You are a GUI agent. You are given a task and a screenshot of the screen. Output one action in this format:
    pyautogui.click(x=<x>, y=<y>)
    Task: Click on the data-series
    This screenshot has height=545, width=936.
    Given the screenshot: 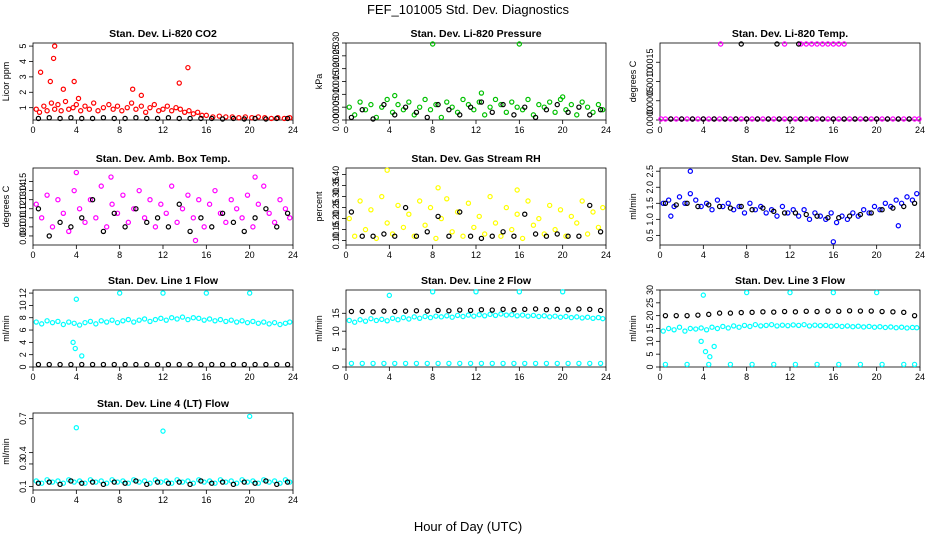 What is the action you would take?
    pyautogui.click(x=790, y=81)
    